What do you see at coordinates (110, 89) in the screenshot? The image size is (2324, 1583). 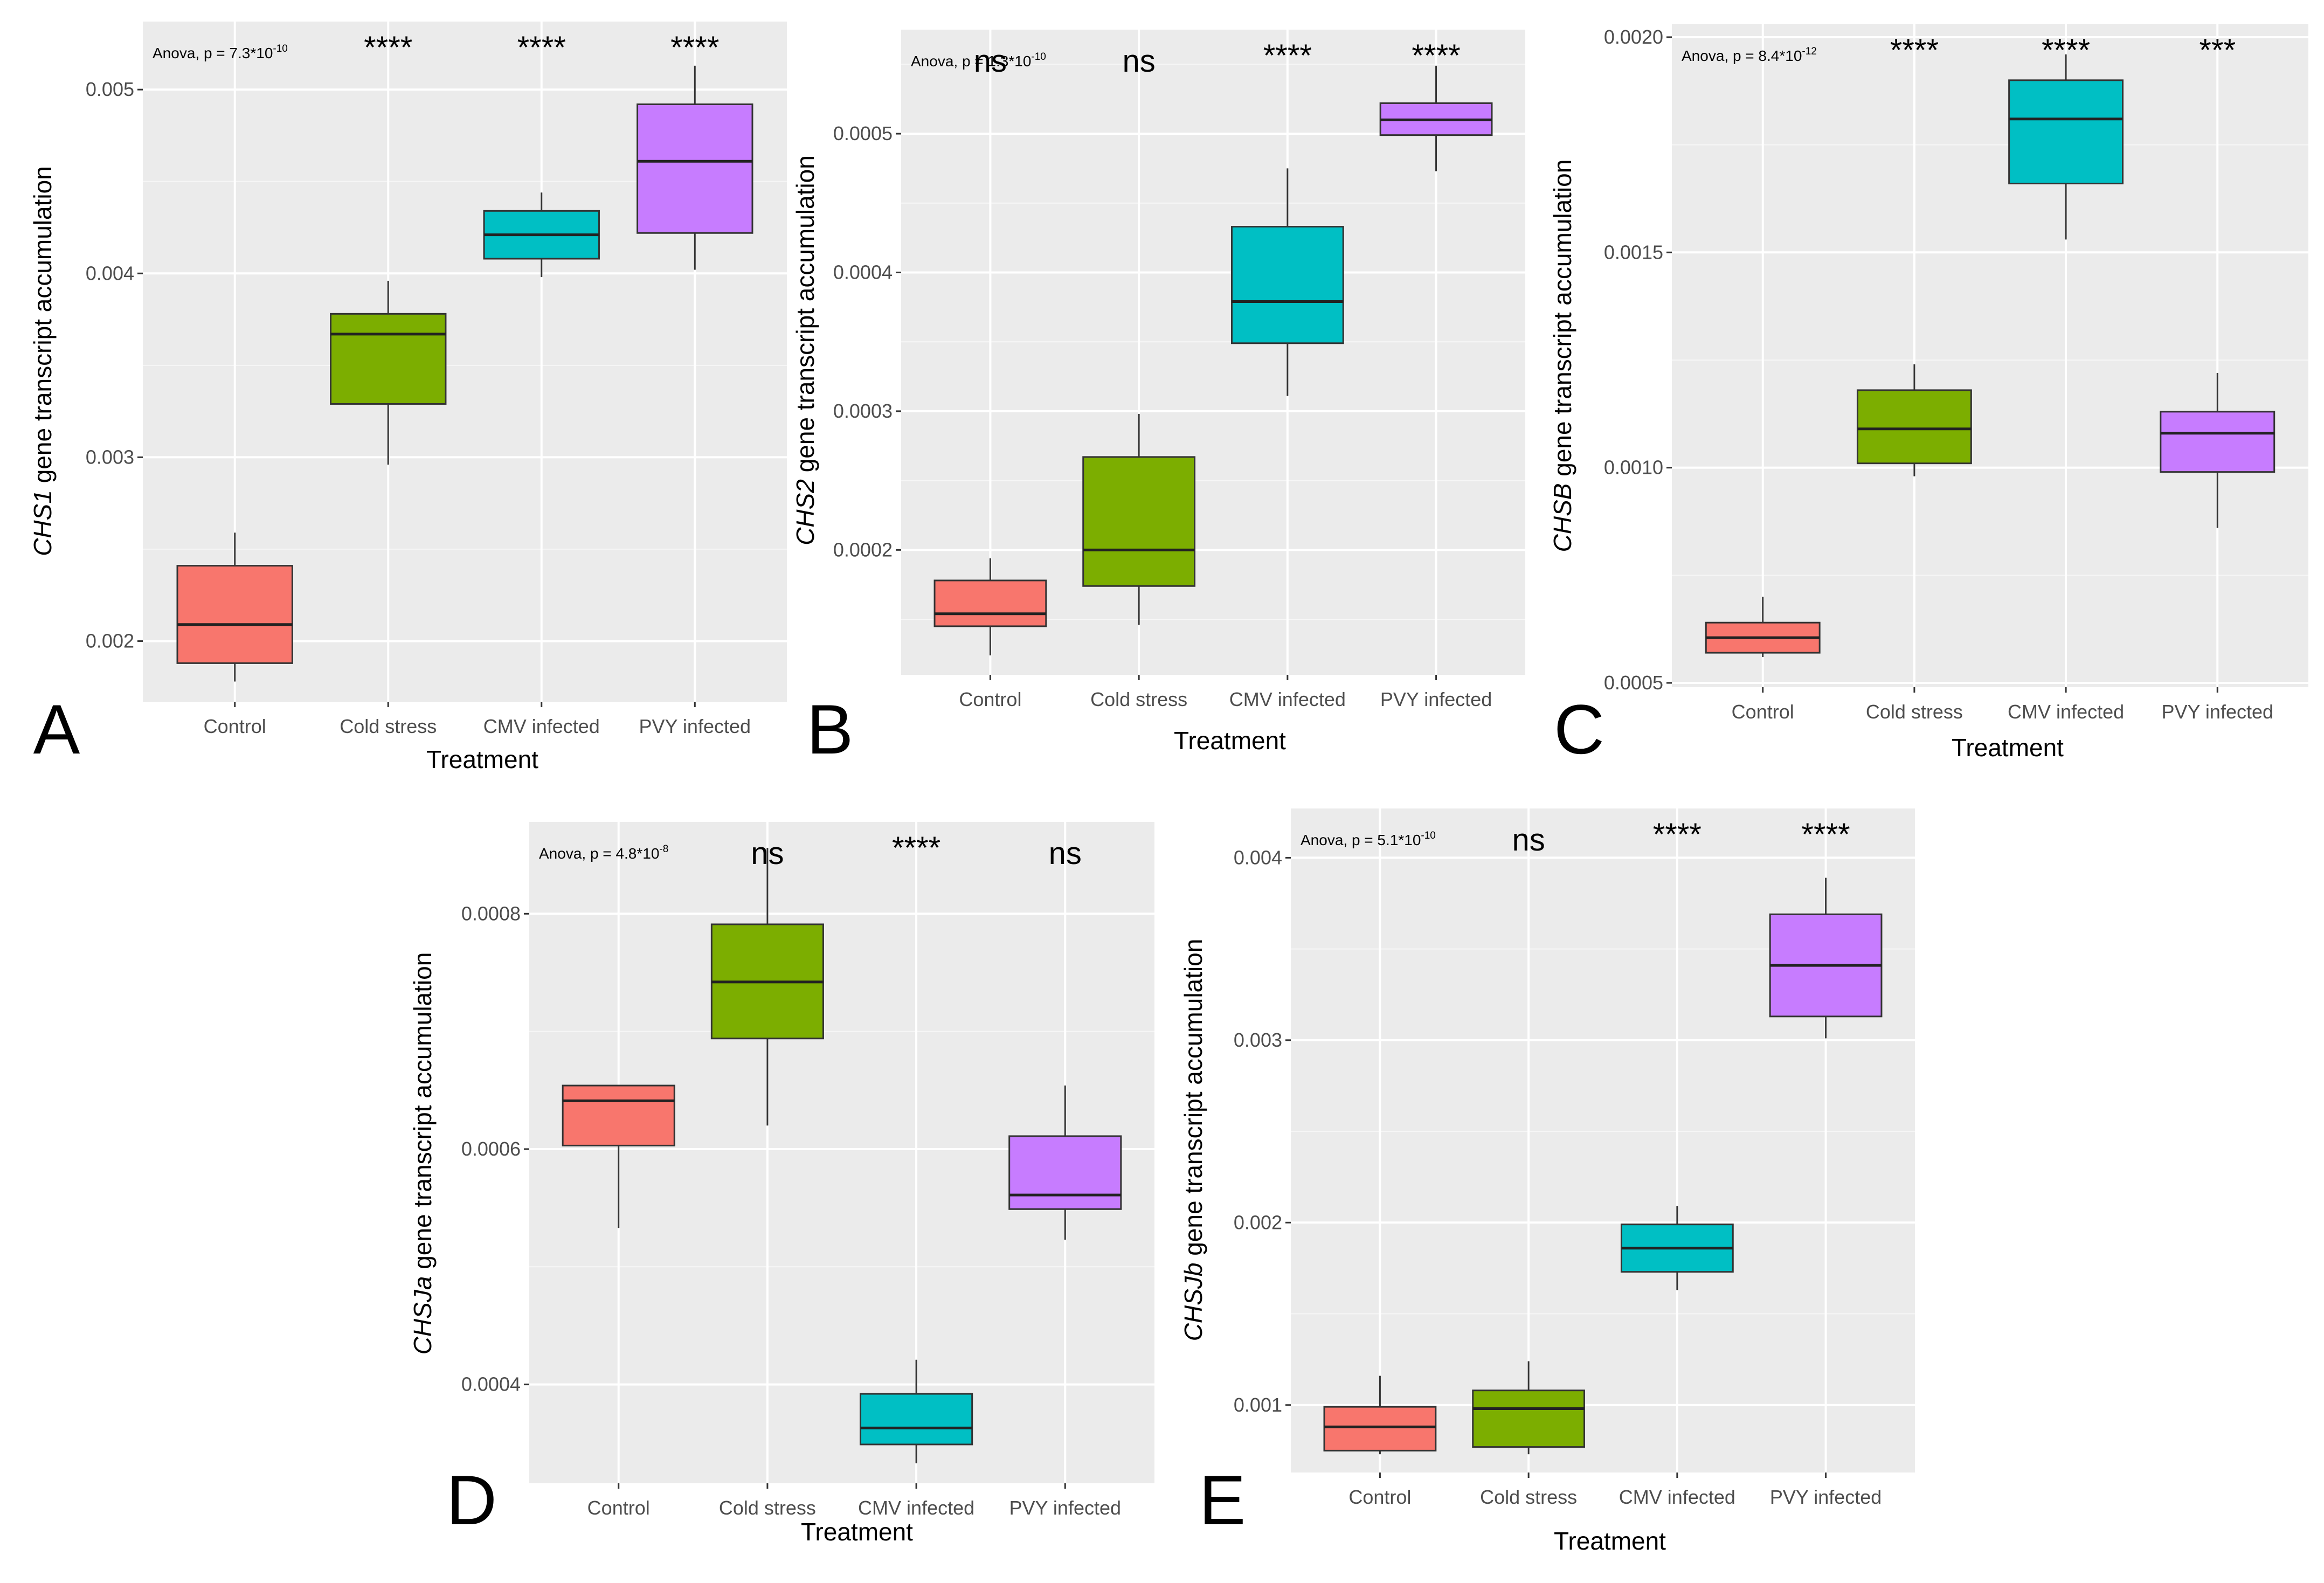 I see `y-tick-label: 0.005` at bounding box center [110, 89].